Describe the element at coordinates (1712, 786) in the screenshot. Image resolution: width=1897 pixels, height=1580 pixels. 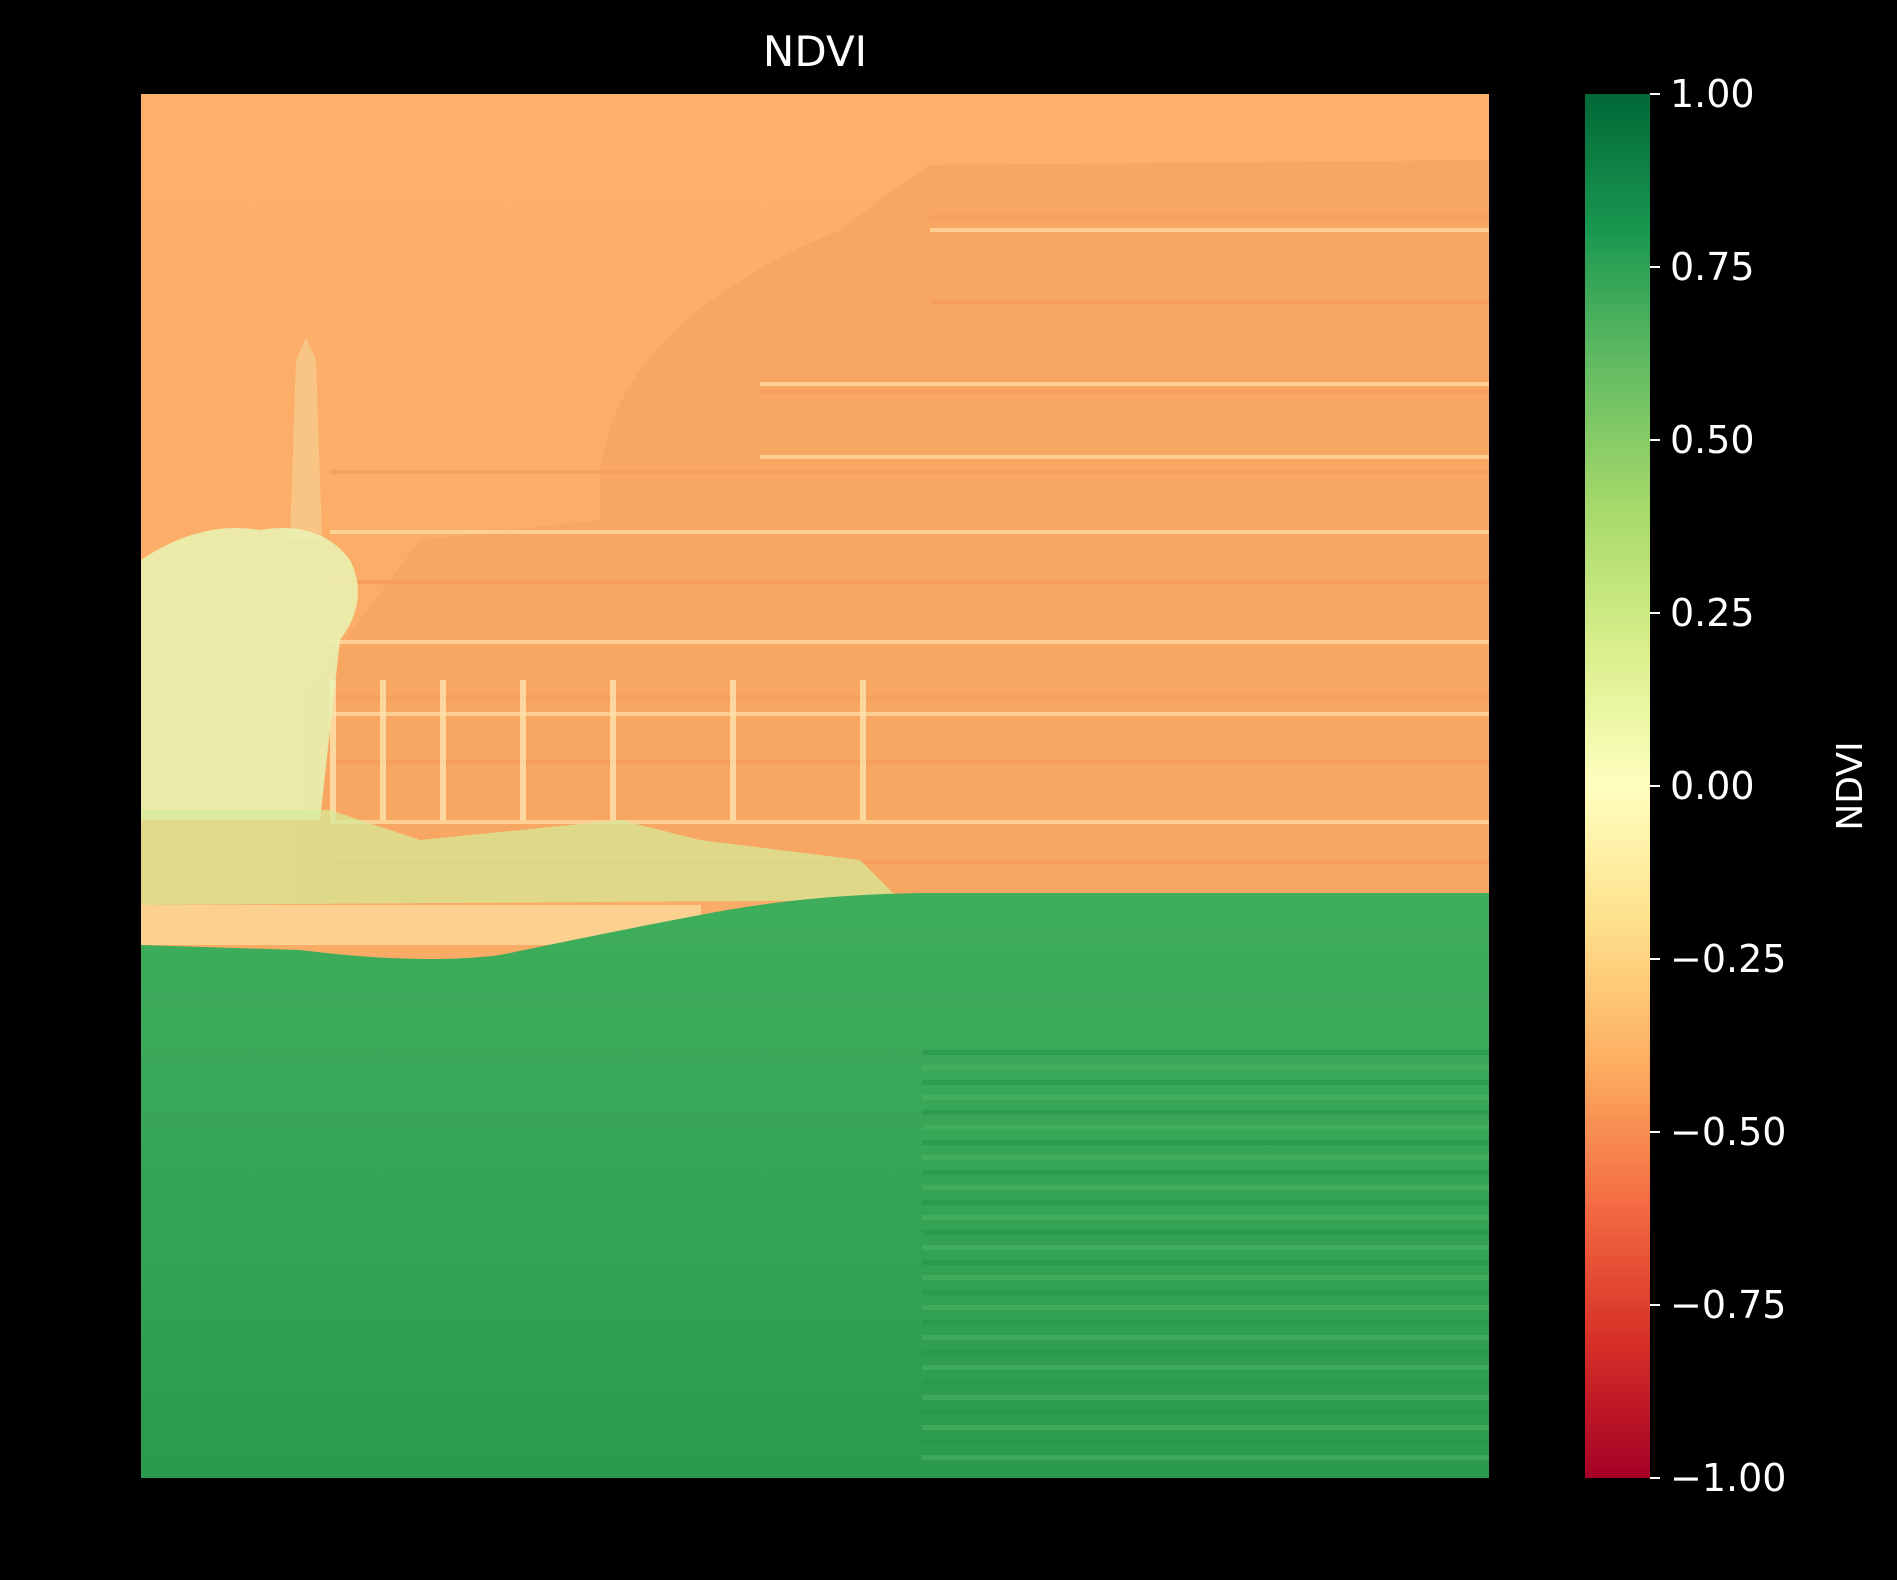
I see `colorbar-tick-label: 0.00` at that location.